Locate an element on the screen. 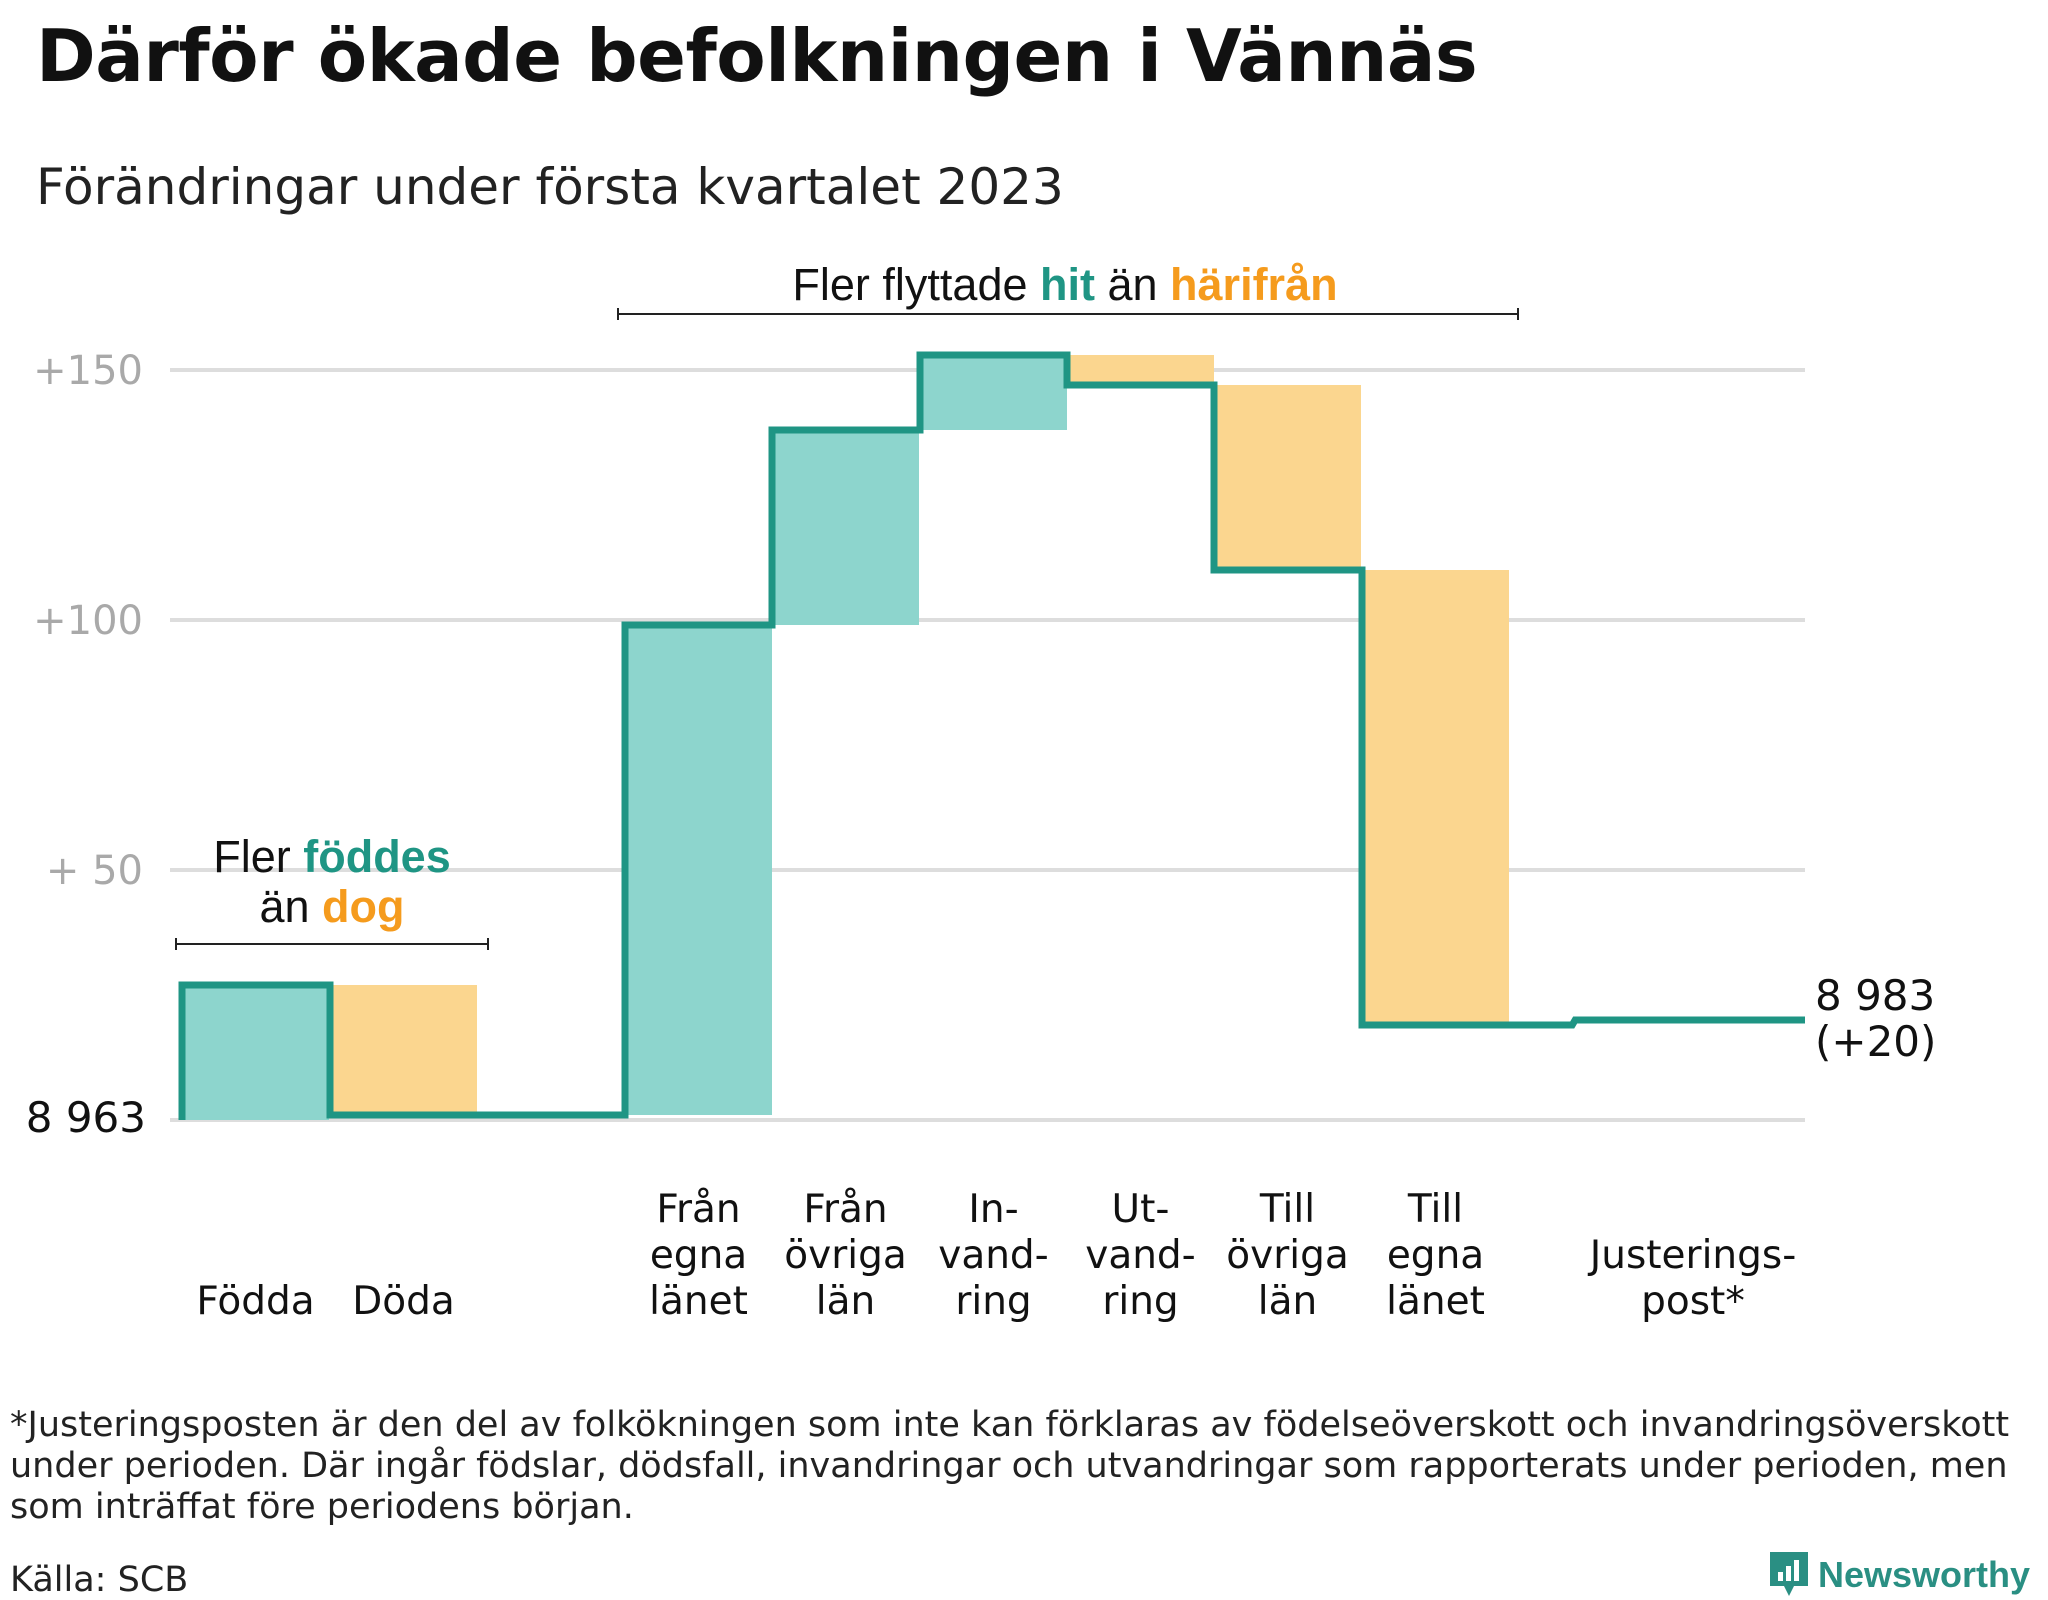 This screenshot has width=2048, height=1600. category-label: Justerings- is located at coordinates (1692, 1255).